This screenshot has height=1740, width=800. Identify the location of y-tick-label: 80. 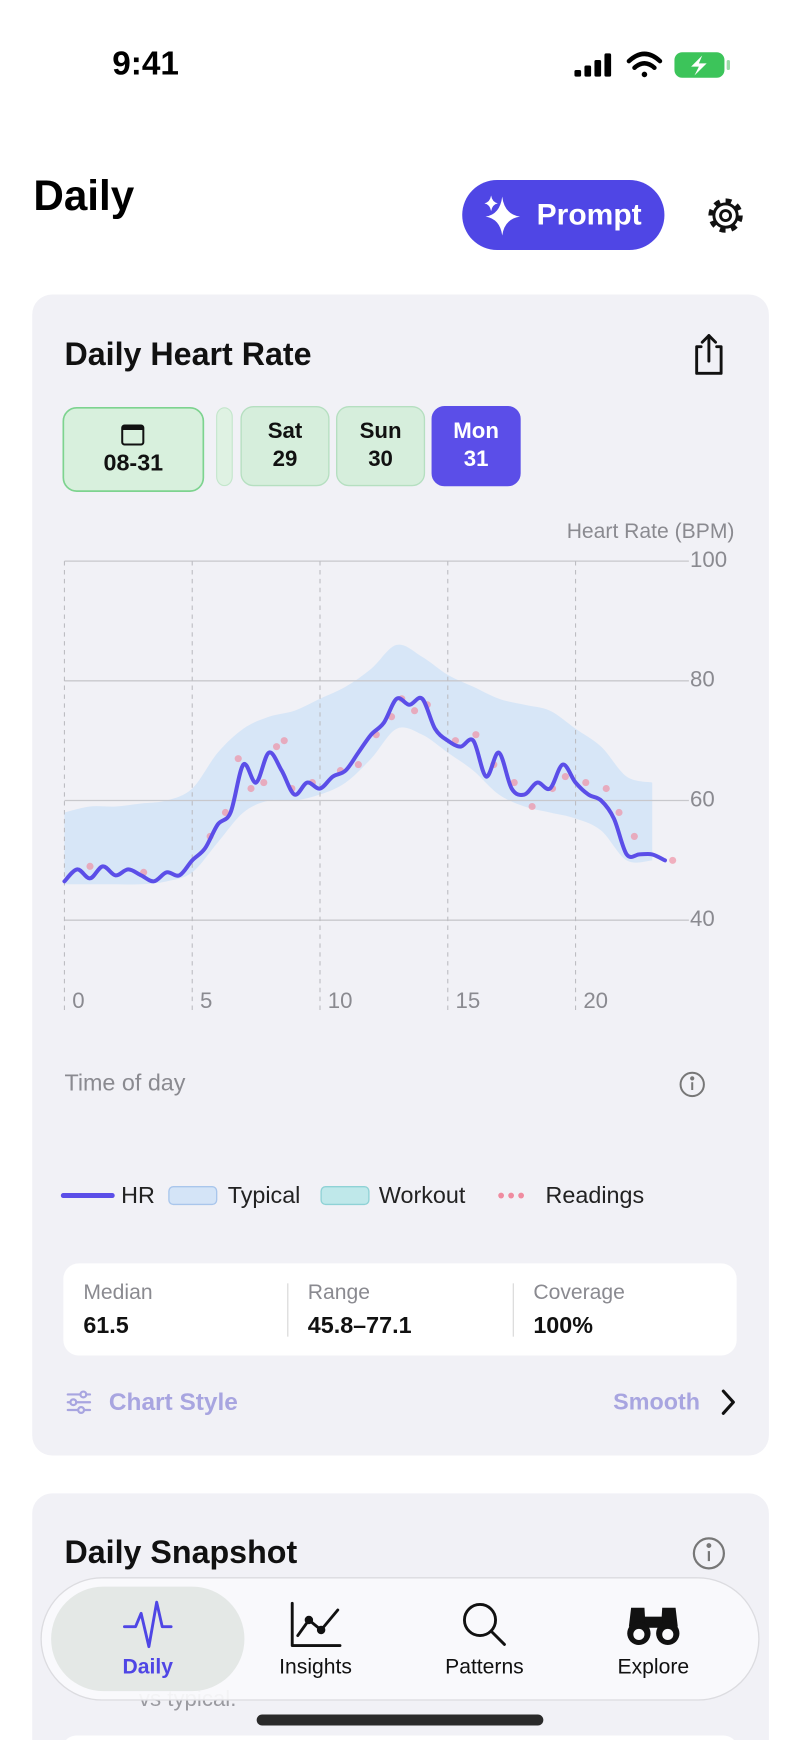
(702, 679).